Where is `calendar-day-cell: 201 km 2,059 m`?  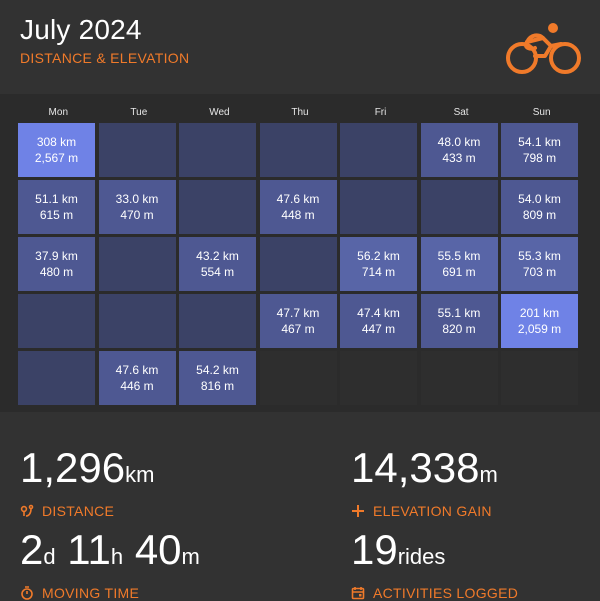
calendar-day-cell: 201 km 2,059 m is located at coordinates (539, 321).